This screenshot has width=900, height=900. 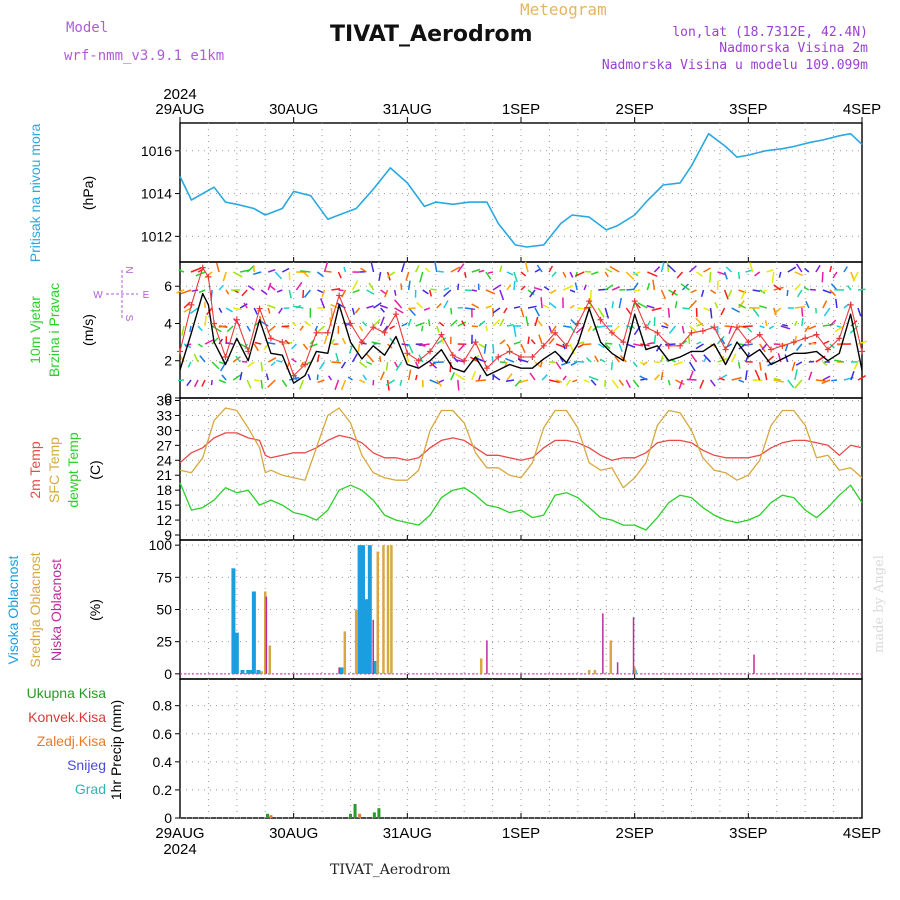 What do you see at coordinates (163, 790) in the screenshot?
I see `precip-ytick-label: 0.2` at bounding box center [163, 790].